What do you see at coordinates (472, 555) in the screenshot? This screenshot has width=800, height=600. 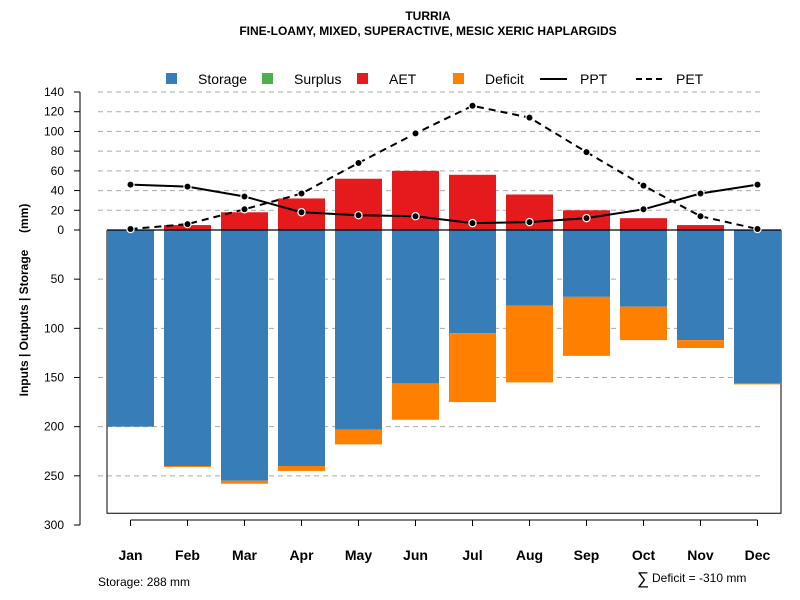 I see `x-tick-label-jul: Jul` at bounding box center [472, 555].